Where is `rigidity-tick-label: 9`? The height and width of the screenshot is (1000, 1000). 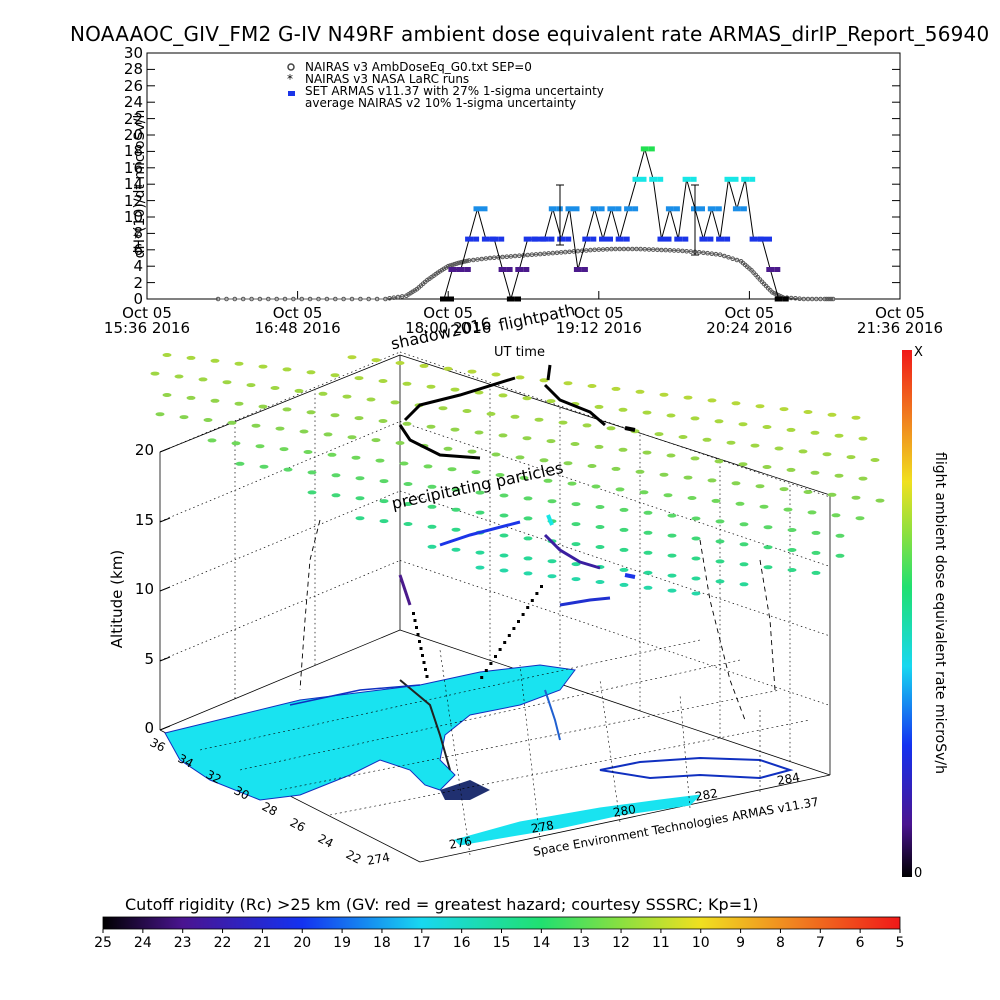 rigidity-tick-label: 9 is located at coordinates (741, 943).